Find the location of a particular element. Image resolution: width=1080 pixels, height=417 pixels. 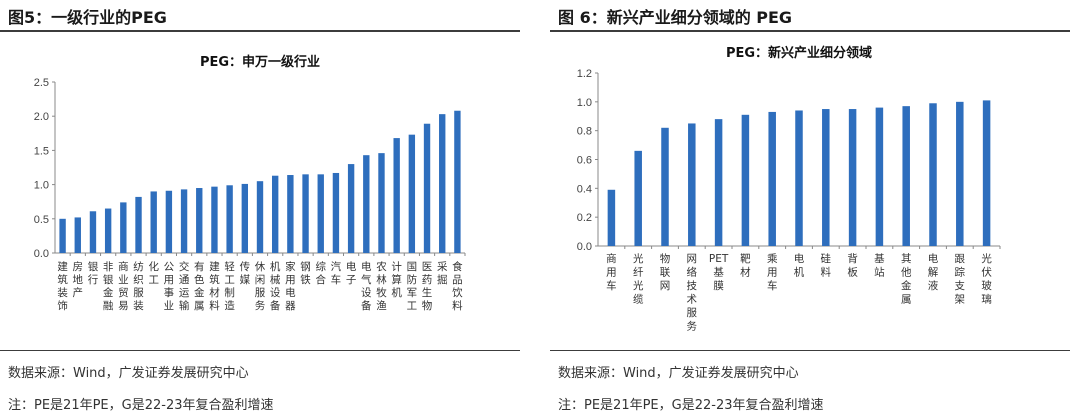

category-label: 休闲服务 is located at coordinates (260, 286).